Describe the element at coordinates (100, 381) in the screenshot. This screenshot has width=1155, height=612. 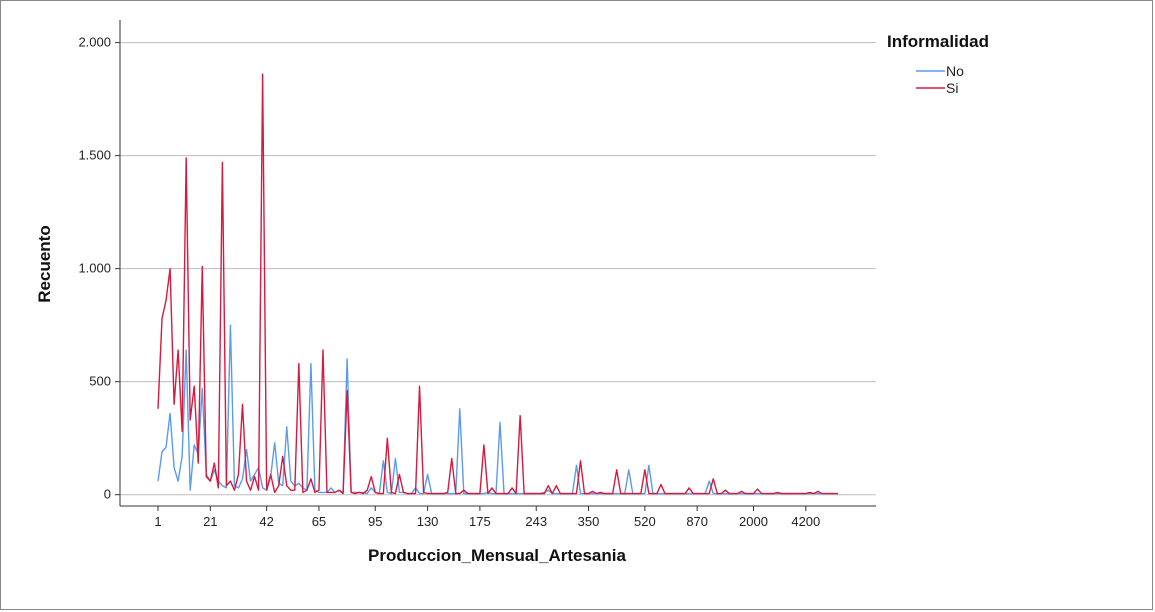
I see `y-tick-label: 500` at that location.